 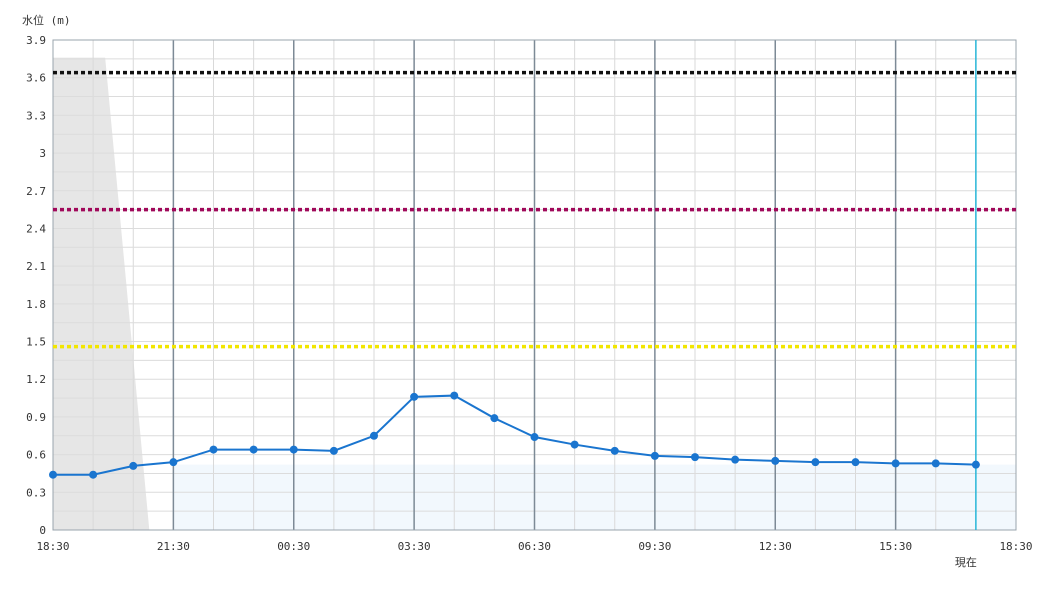 I want to click on y-tick-label: 3.9, so click(x=36, y=40).